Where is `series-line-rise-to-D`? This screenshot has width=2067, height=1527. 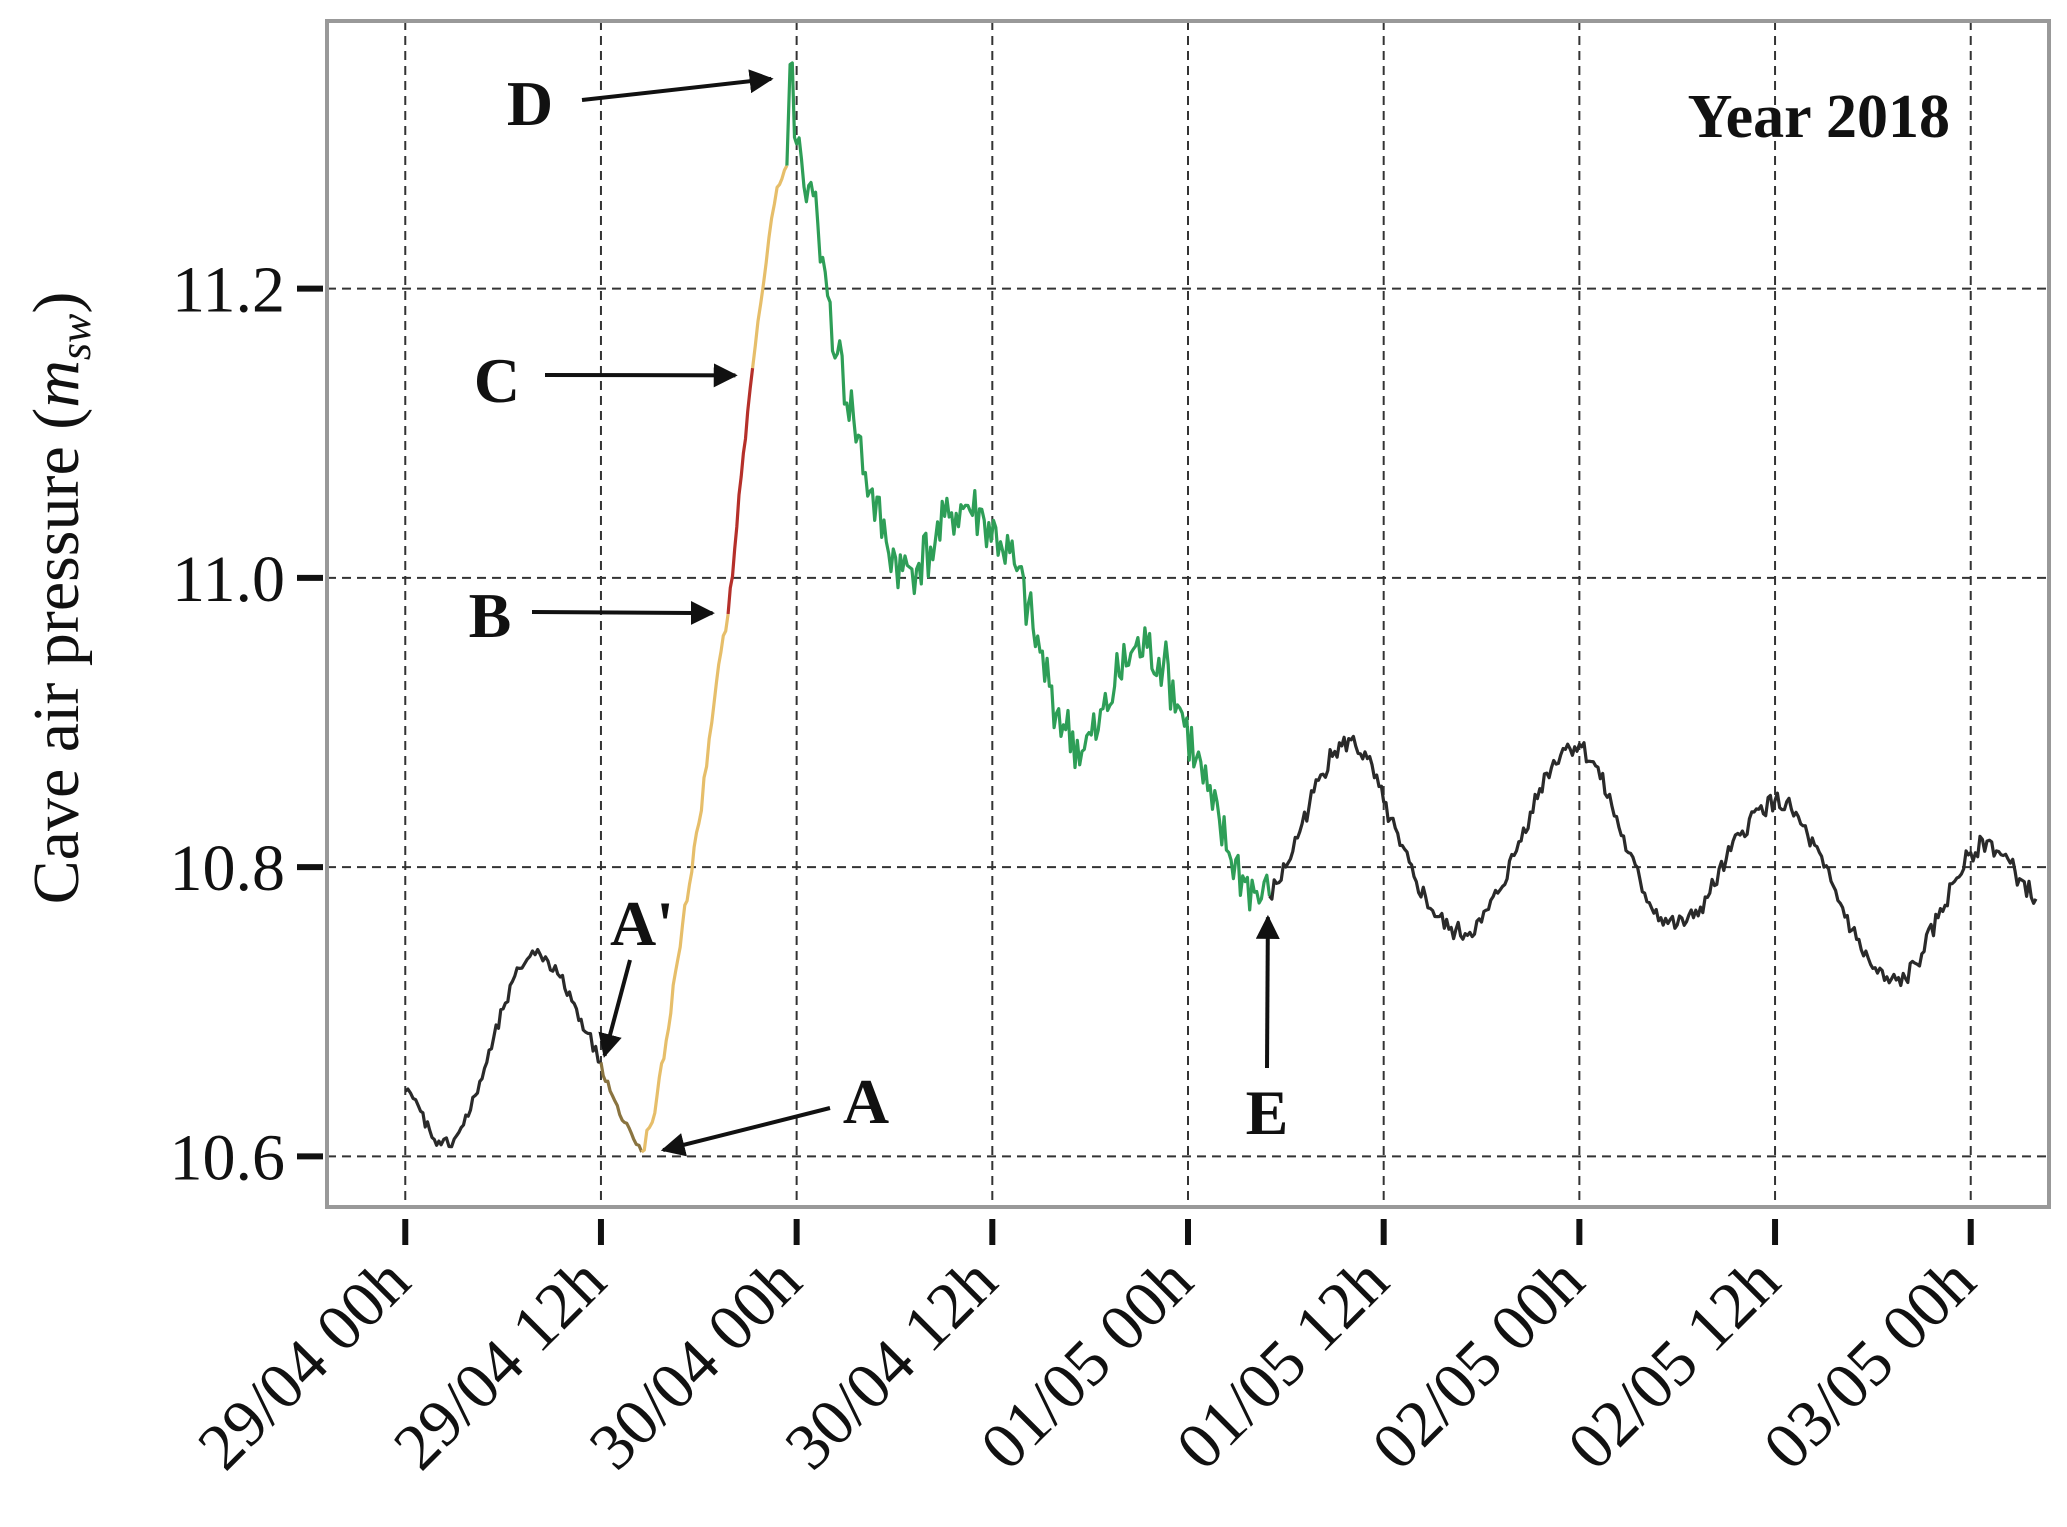
series-line-rise-to-D is located at coordinates (770, 266).